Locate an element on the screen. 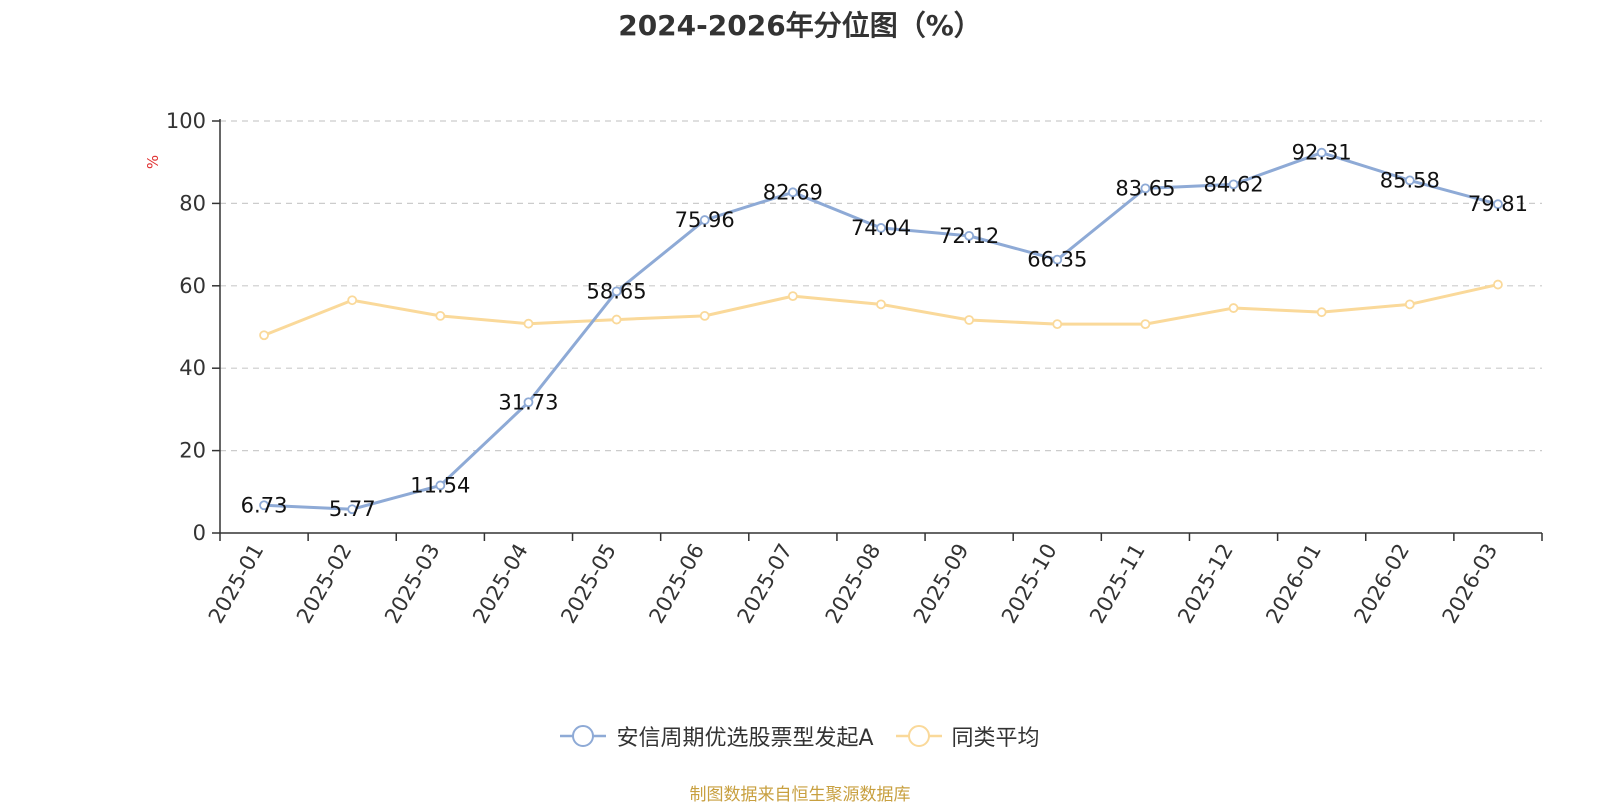  legend-item-average: 同类平均 is located at coordinates (967, 736).